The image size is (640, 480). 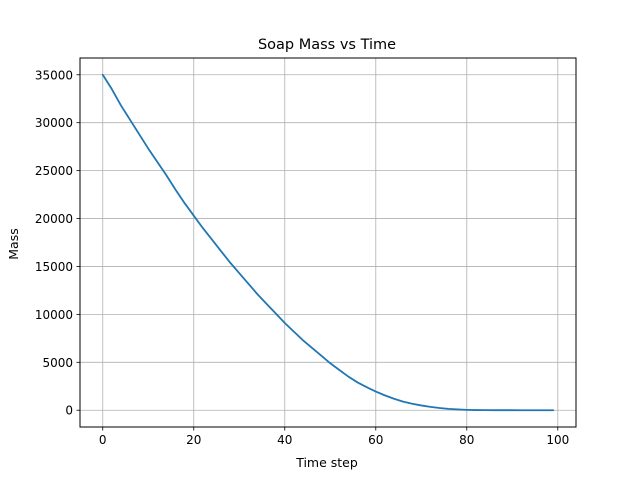 What do you see at coordinates (284, 440) in the screenshot?
I see `x-tick-label: 40` at bounding box center [284, 440].